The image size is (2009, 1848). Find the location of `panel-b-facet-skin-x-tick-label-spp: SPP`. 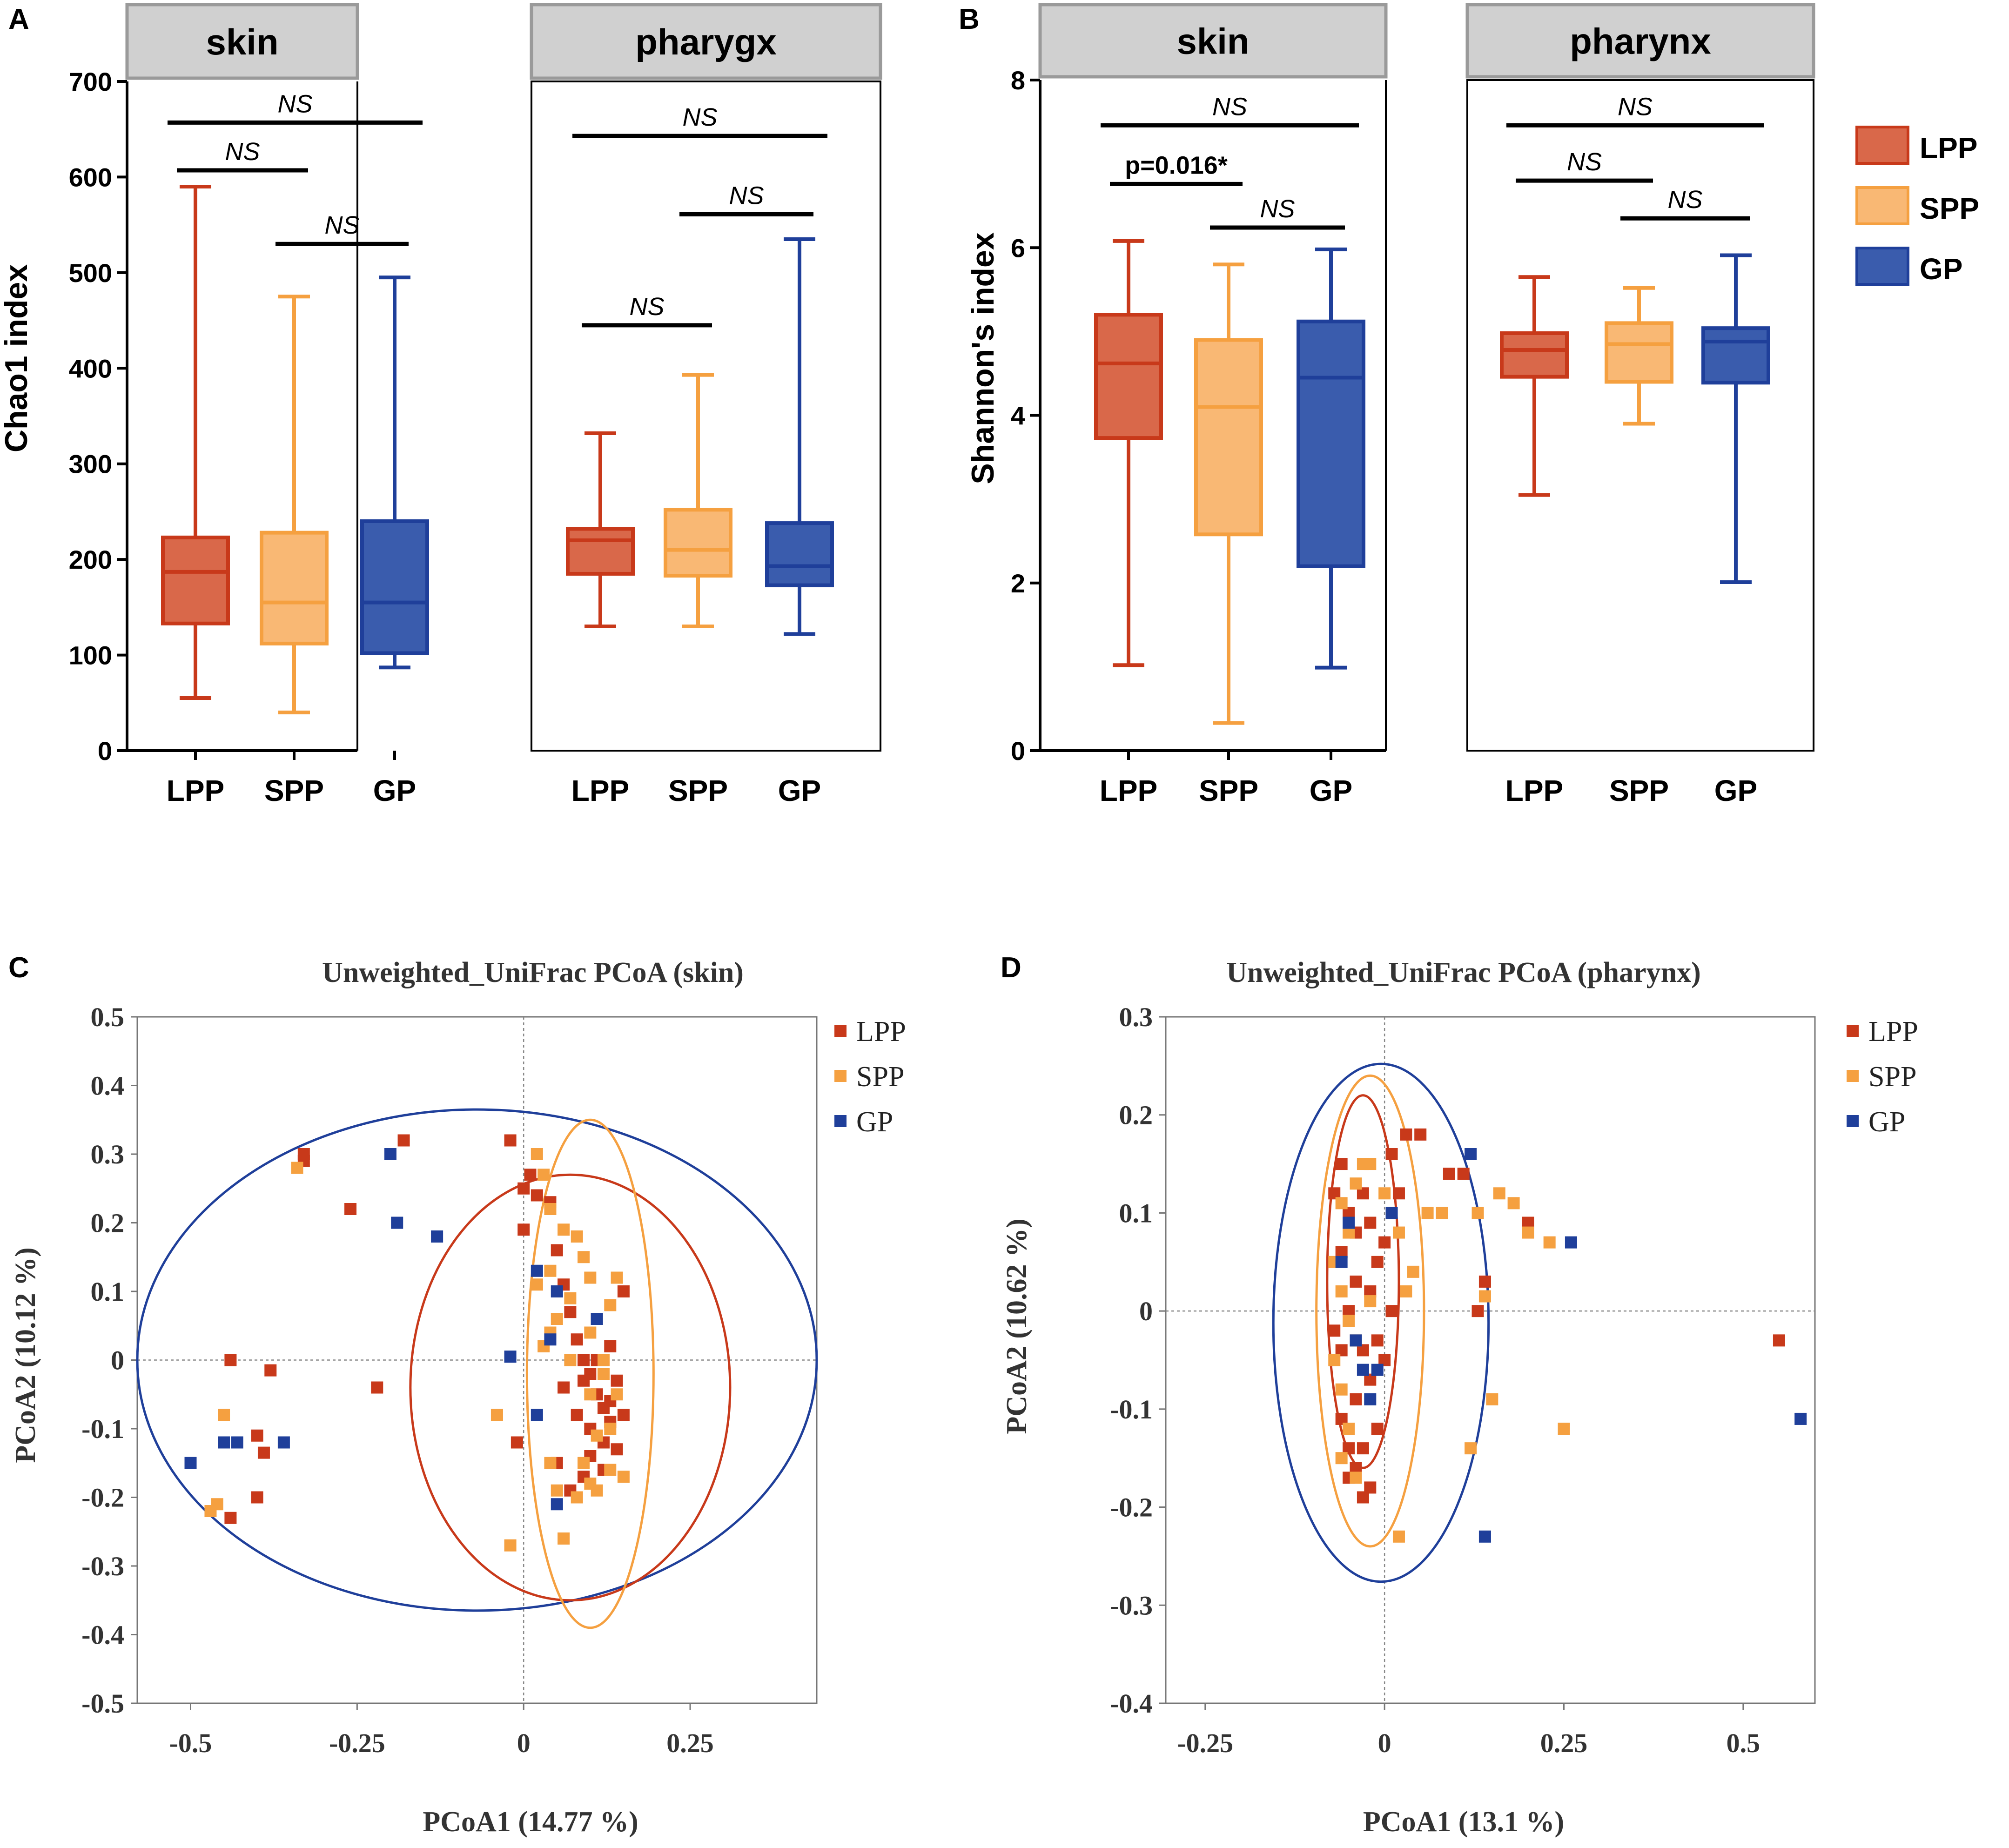

panel-b-facet-skin-x-tick-label-spp: SPP is located at coordinates (1228, 790).